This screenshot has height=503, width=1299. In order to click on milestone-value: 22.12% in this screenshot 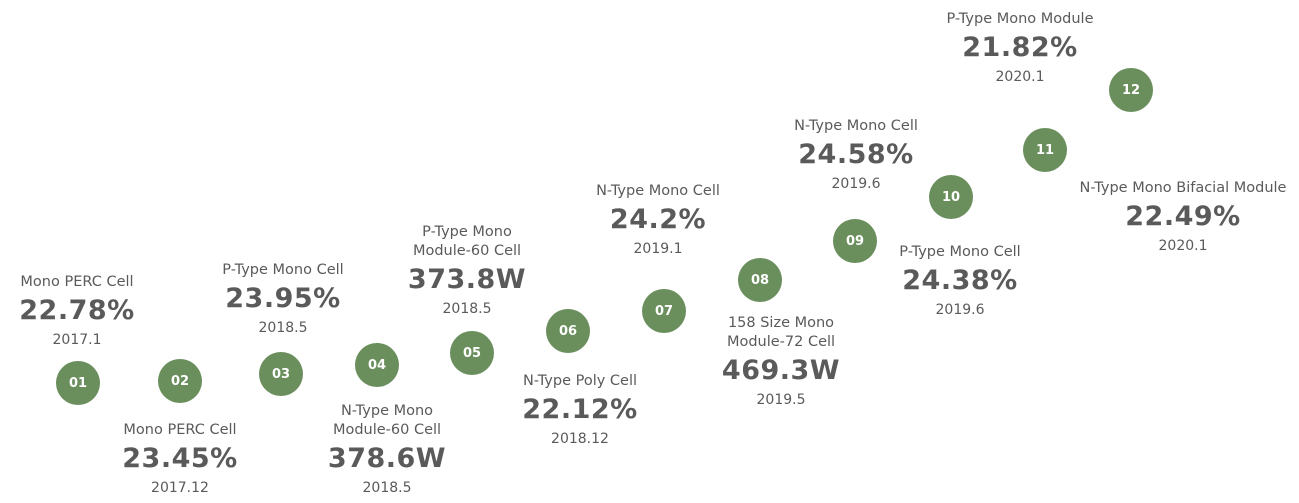, I will do `click(580, 409)`.